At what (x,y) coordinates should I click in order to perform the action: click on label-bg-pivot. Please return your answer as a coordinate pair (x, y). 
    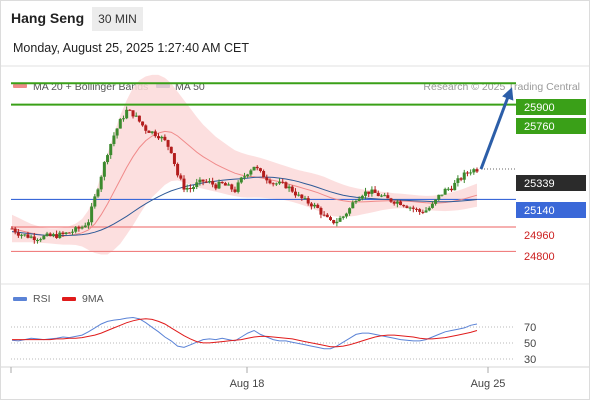
    Looking at the image, I should click on (551, 210).